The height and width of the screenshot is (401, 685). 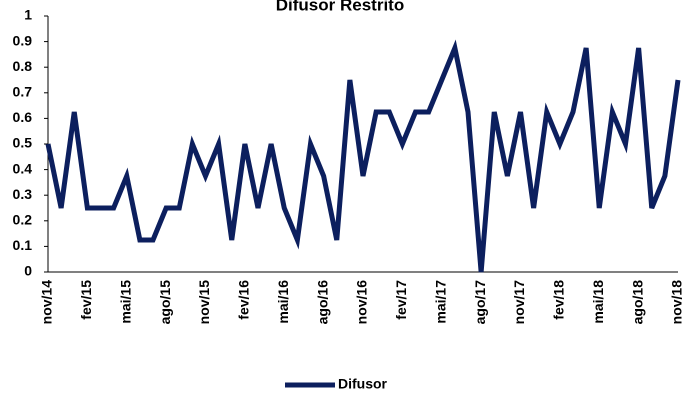 I want to click on x-tick-label: fev/15, so click(x=86, y=300).